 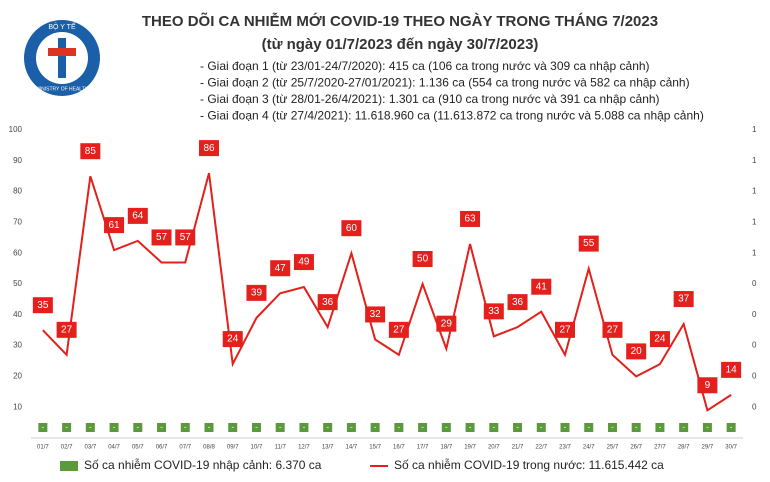 I want to click on value-label: 47, so click(x=281, y=268).